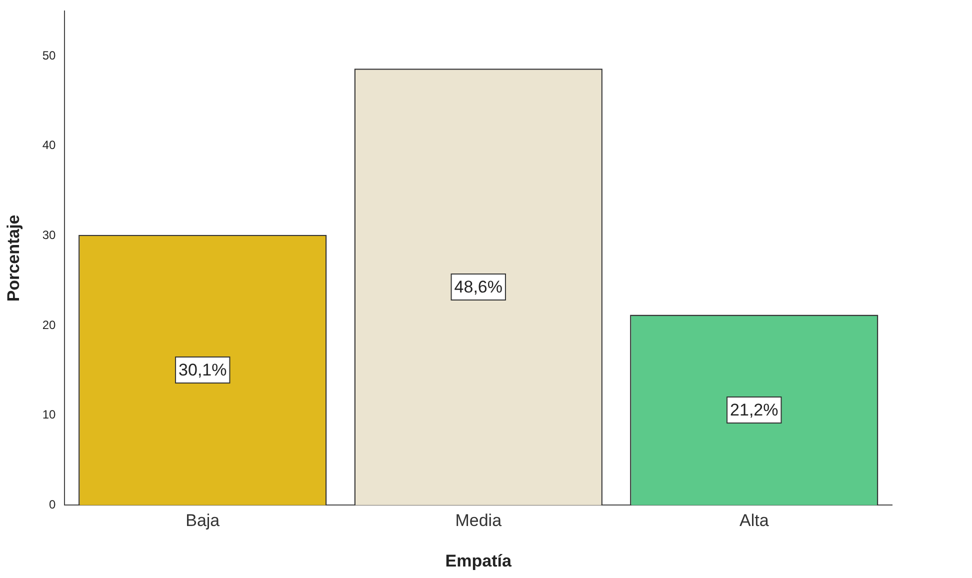 The width and height of the screenshot is (972, 578). Describe the element at coordinates (13, 258) in the screenshot. I see `y-axis-title: Porcentaje` at that location.